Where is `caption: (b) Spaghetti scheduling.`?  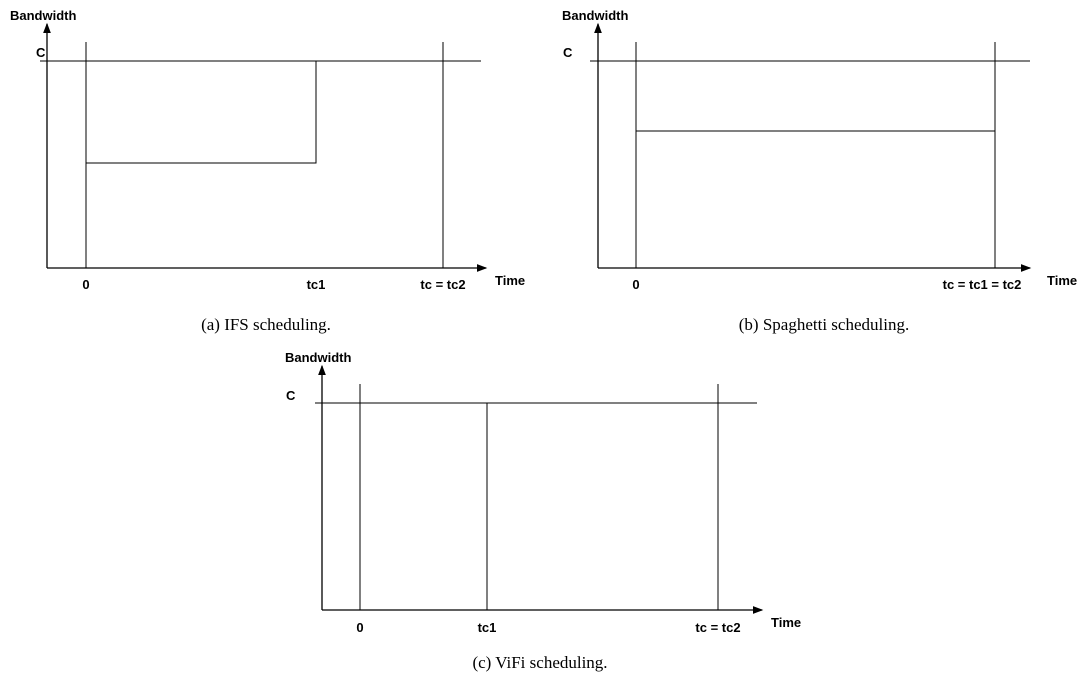
caption: (b) Spaghetti scheduling. is located at coordinates (824, 324).